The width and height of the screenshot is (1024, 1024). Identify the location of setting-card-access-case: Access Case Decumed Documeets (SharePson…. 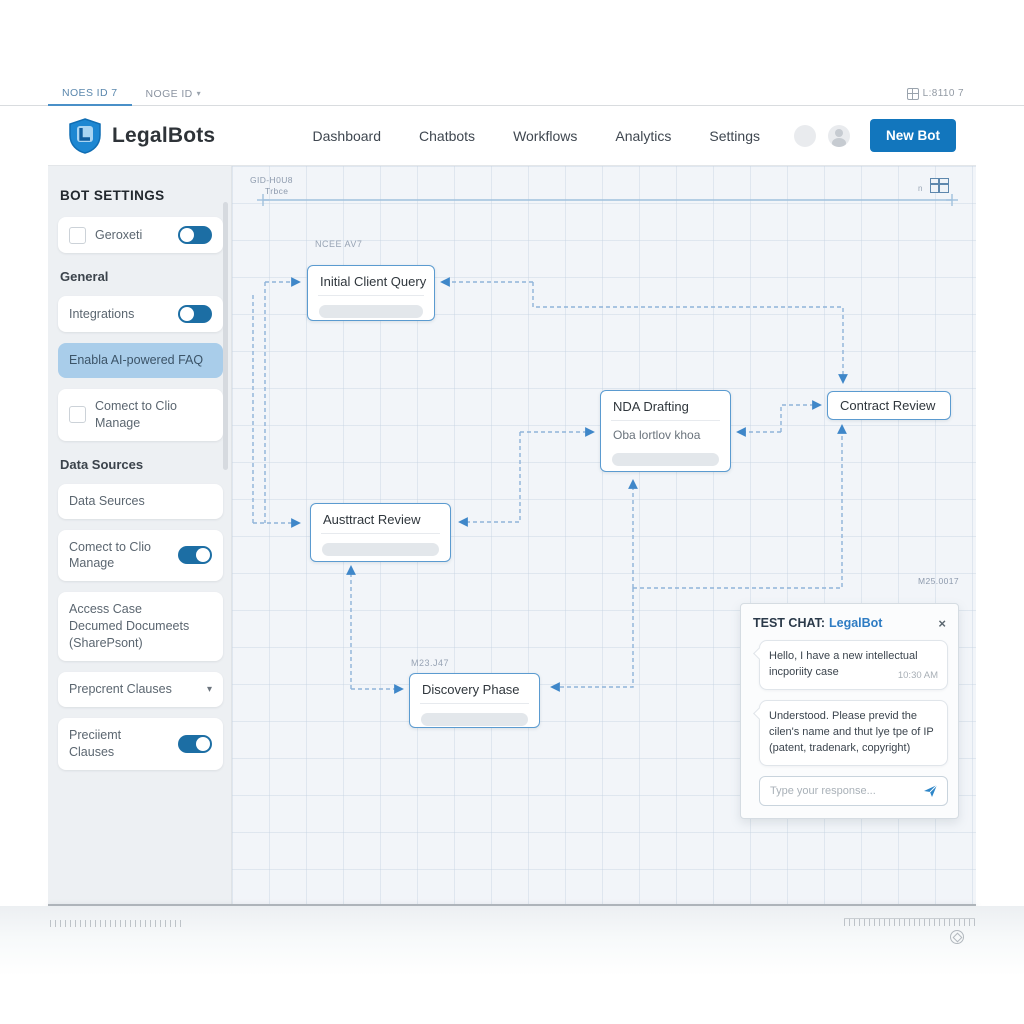
(140, 626).